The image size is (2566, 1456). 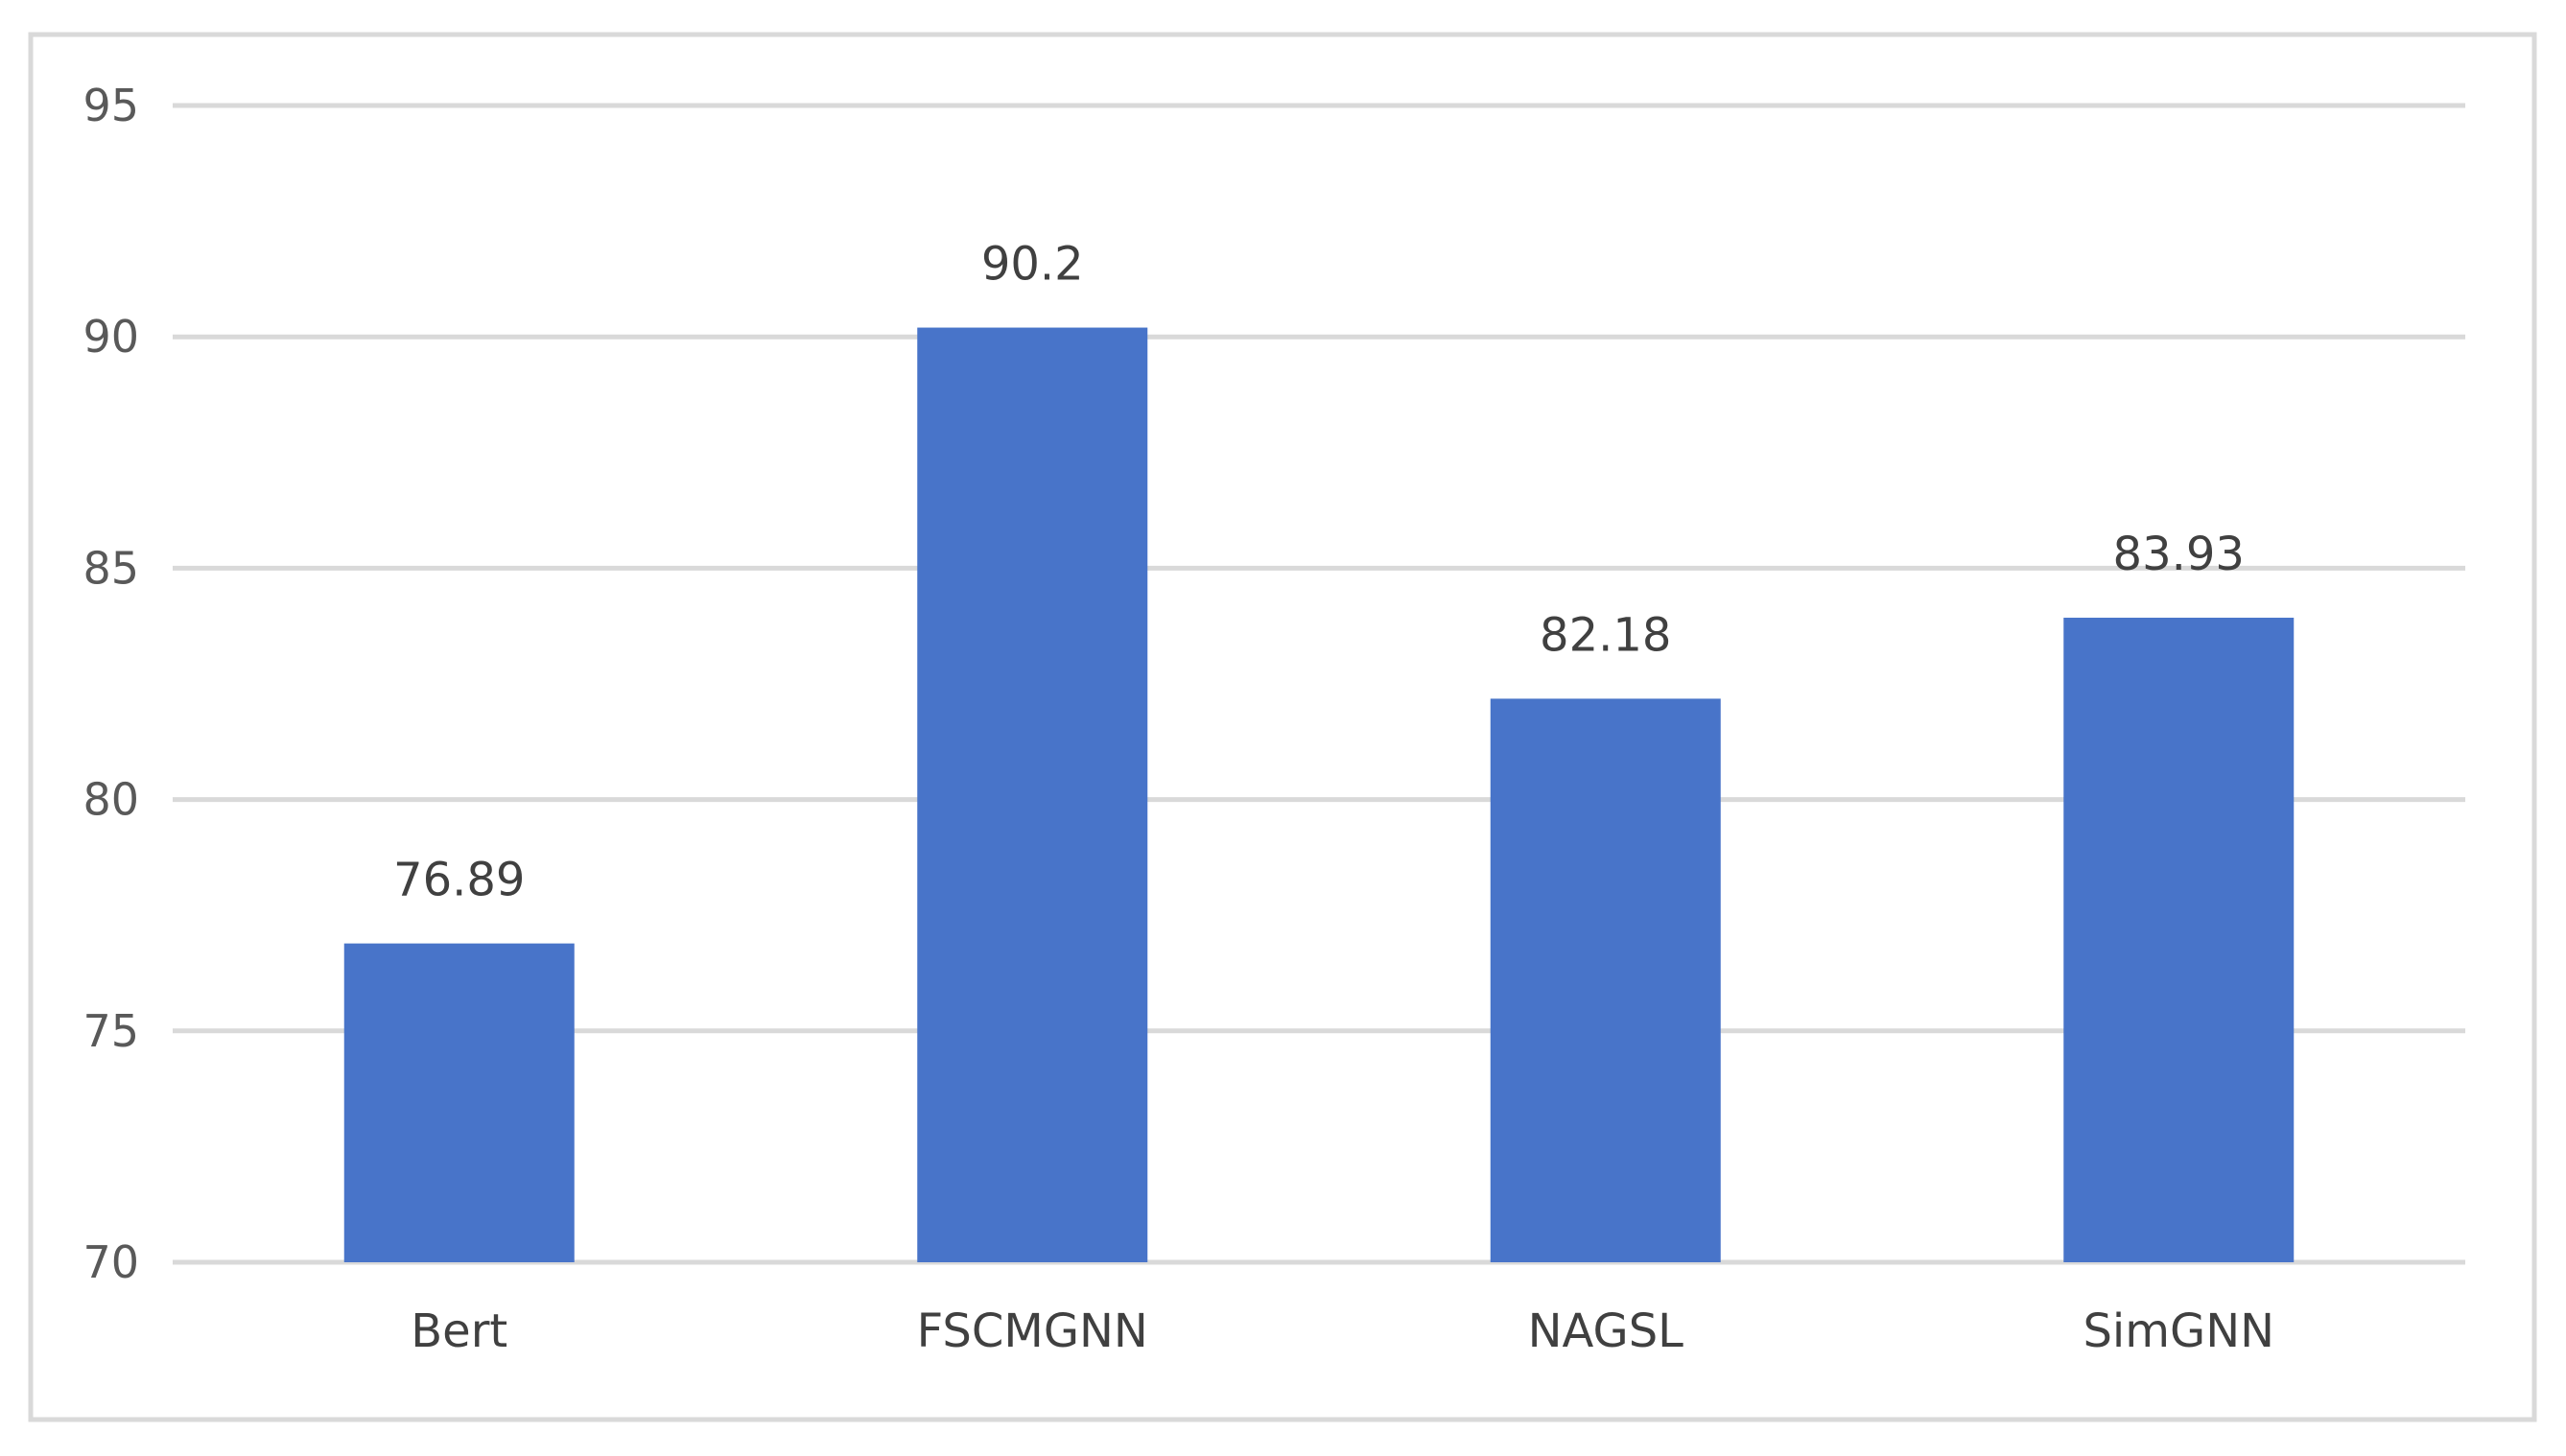 I want to click on data-label-nagsl: 82.18, so click(x=1606, y=635).